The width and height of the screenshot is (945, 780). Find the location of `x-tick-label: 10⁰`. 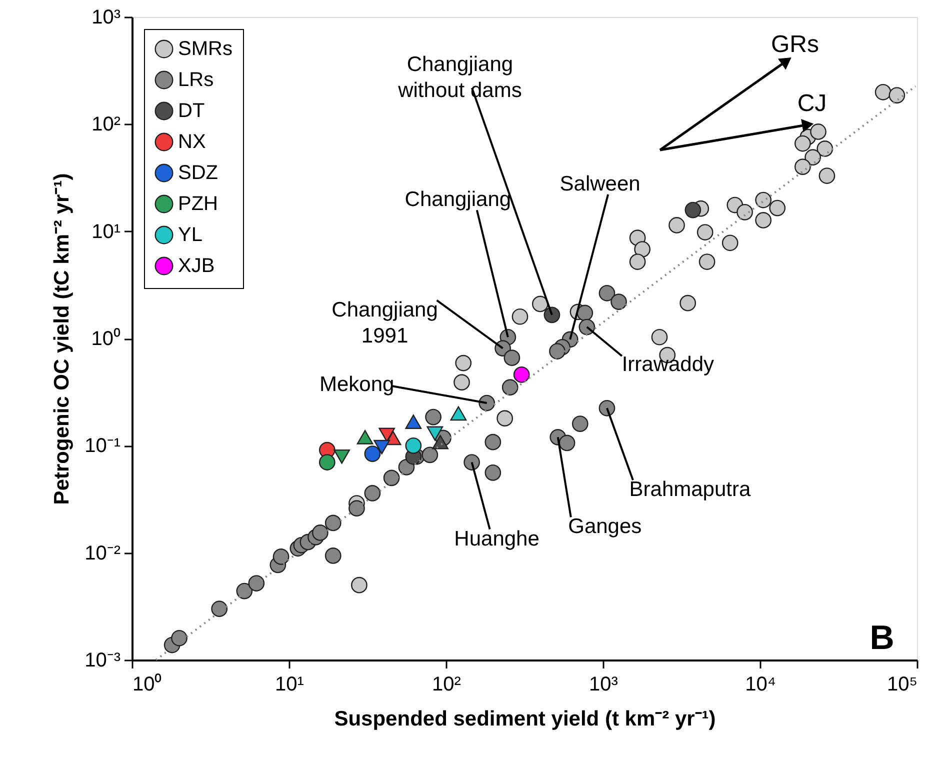

x-tick-label: 10⁰ is located at coordinates (147, 684).